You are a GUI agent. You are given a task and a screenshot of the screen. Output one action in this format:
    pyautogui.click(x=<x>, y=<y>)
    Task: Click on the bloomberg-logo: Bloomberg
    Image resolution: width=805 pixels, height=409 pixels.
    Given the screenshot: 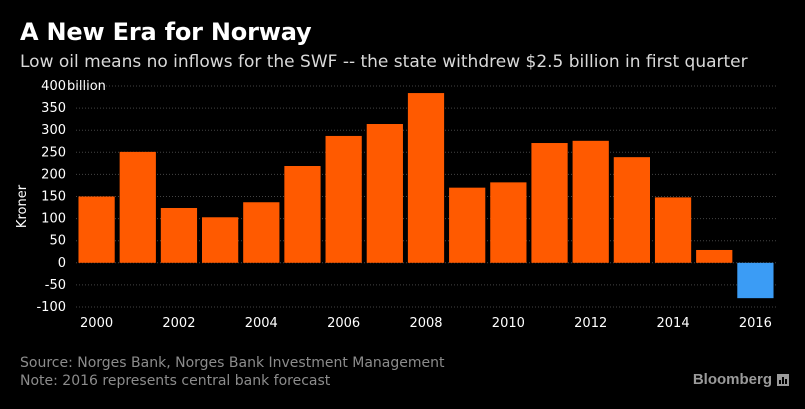 What is the action you would take?
    pyautogui.click(x=741, y=379)
    